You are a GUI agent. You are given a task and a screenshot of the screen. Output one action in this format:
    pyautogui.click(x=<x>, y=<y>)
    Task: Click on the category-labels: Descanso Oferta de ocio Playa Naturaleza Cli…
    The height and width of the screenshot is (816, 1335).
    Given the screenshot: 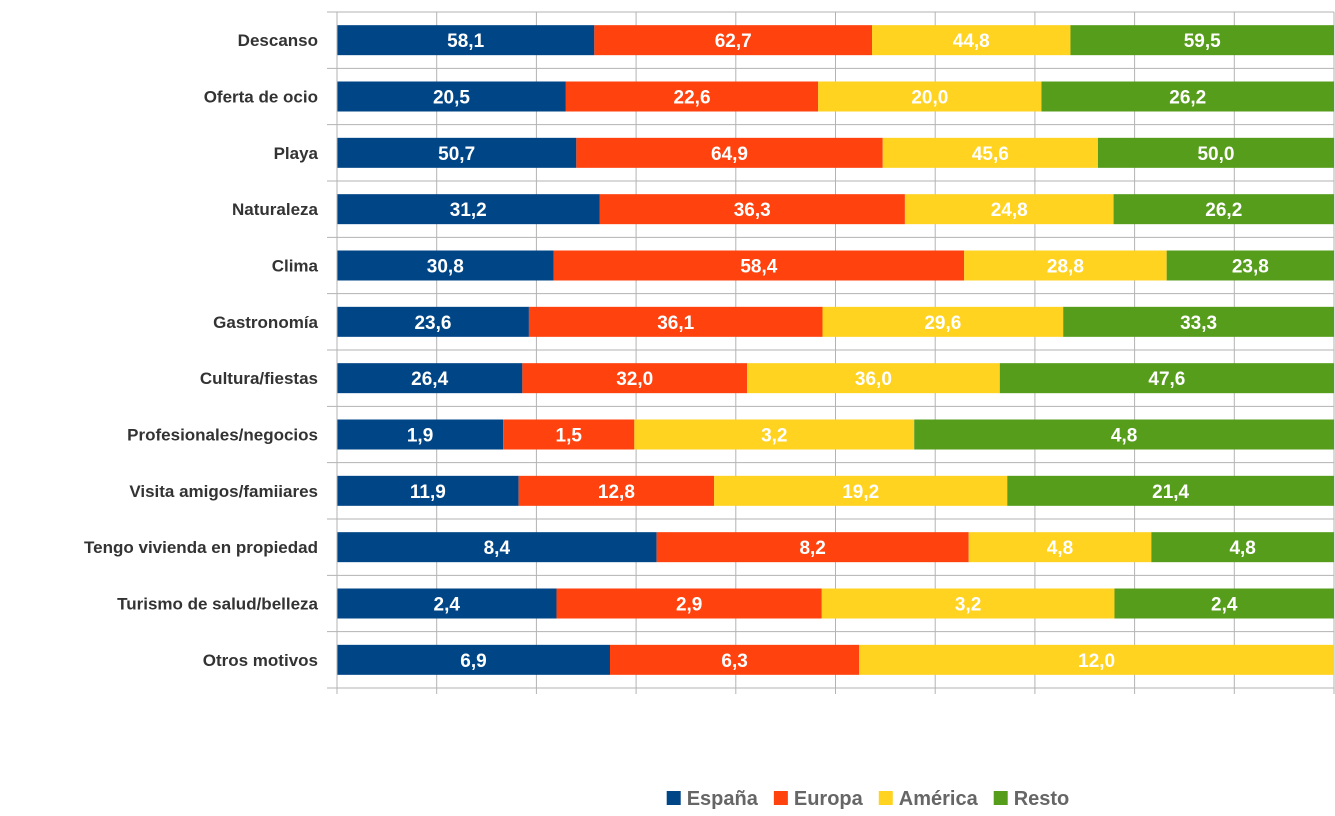 What is the action you would take?
    pyautogui.click(x=201, y=350)
    